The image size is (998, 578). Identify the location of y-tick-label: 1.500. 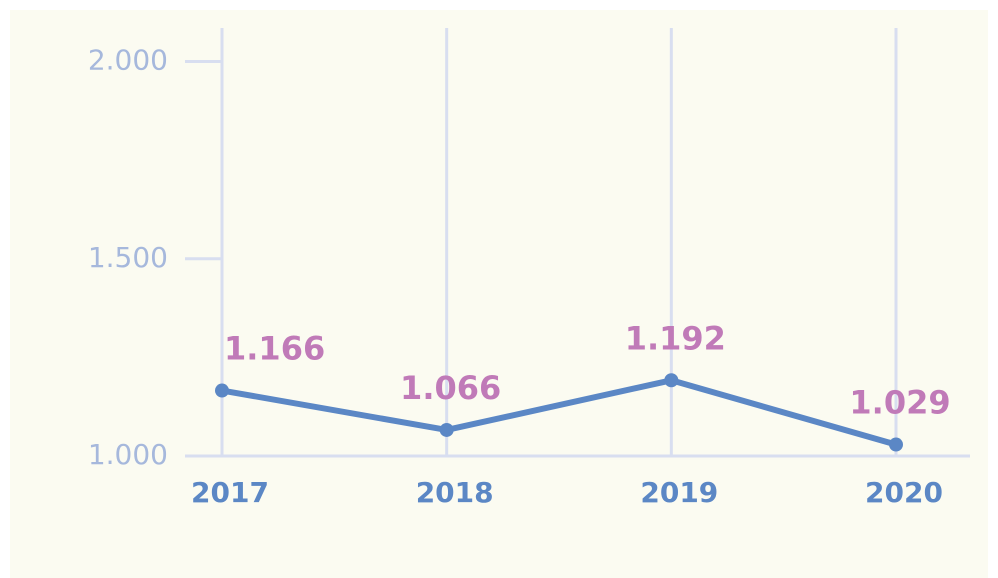
(128, 257).